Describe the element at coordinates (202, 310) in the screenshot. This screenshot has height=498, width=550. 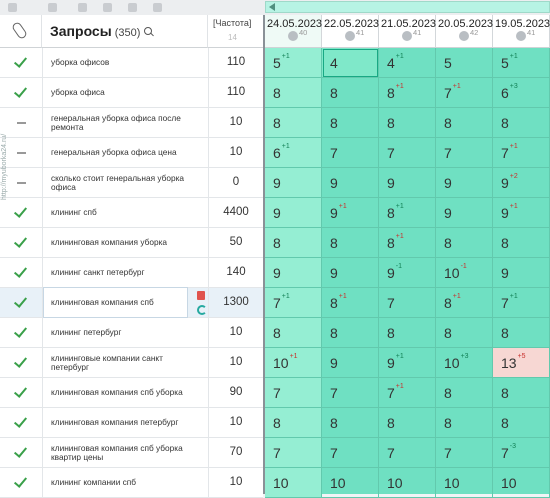
I see `refresh-icon` at that location.